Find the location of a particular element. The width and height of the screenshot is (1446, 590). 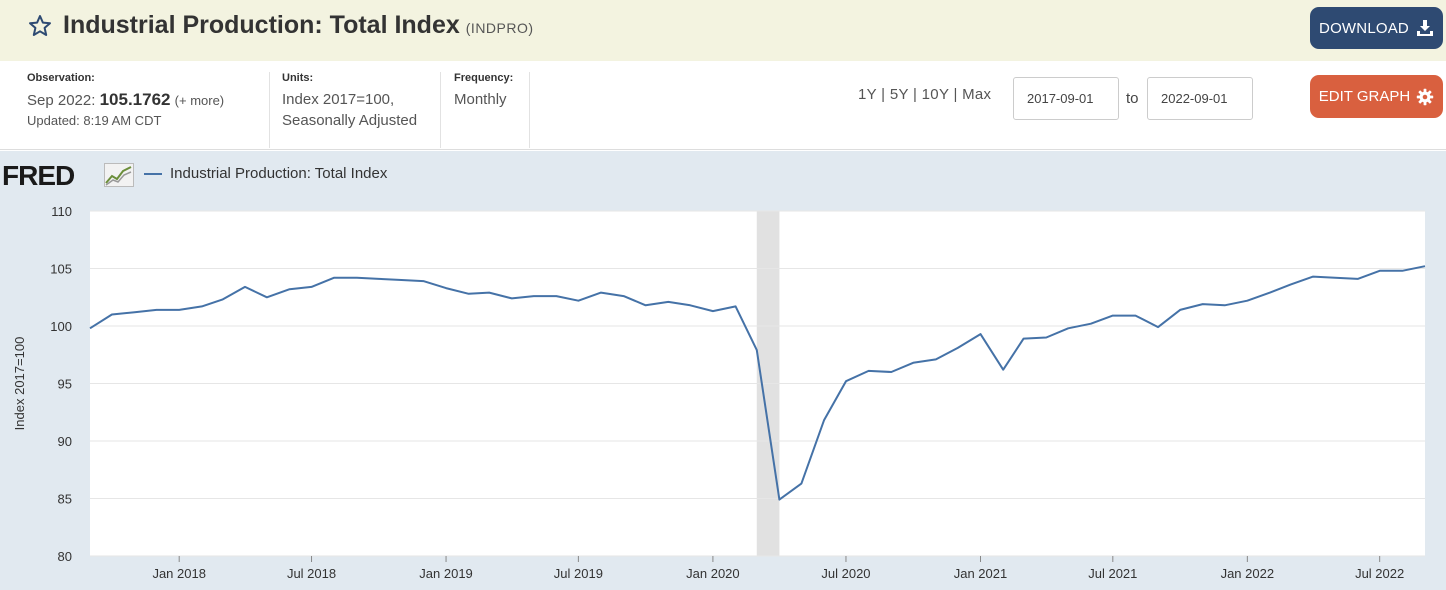

fred-logo-text: FRED is located at coordinates (38, 175).